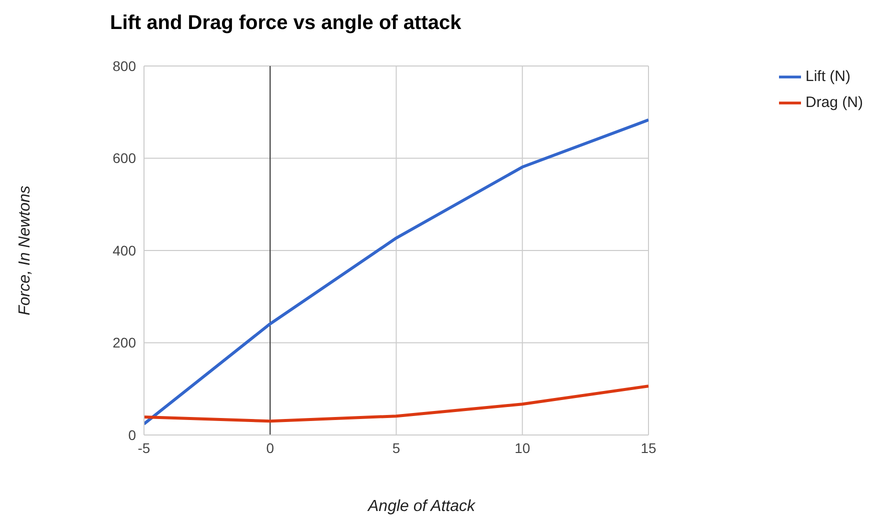  Describe the element at coordinates (396, 403) in the screenshot. I see `line-series` at that location.